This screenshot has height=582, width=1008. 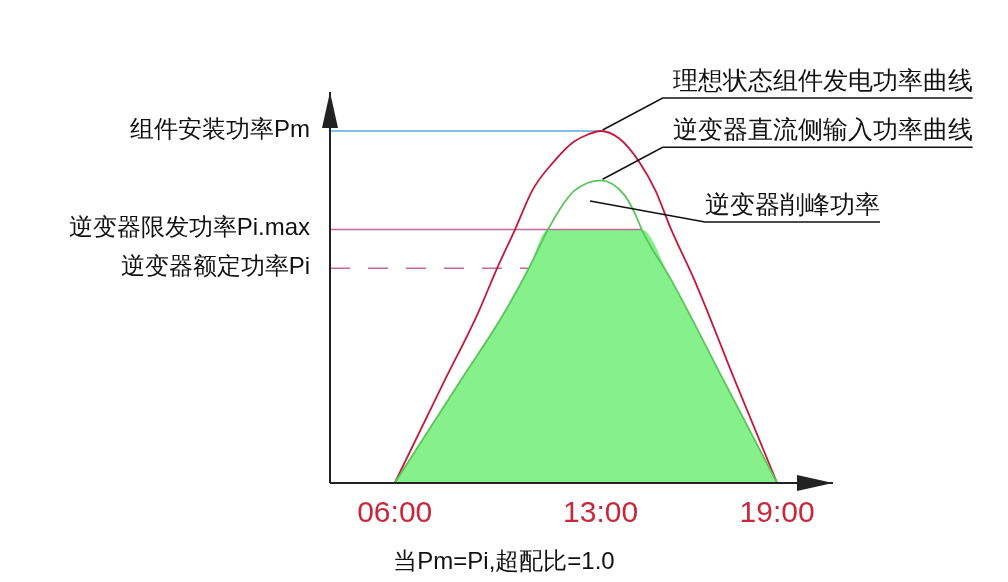 I want to click on text: 逆变器直流侧输入功率曲线, so click(x=822, y=129).